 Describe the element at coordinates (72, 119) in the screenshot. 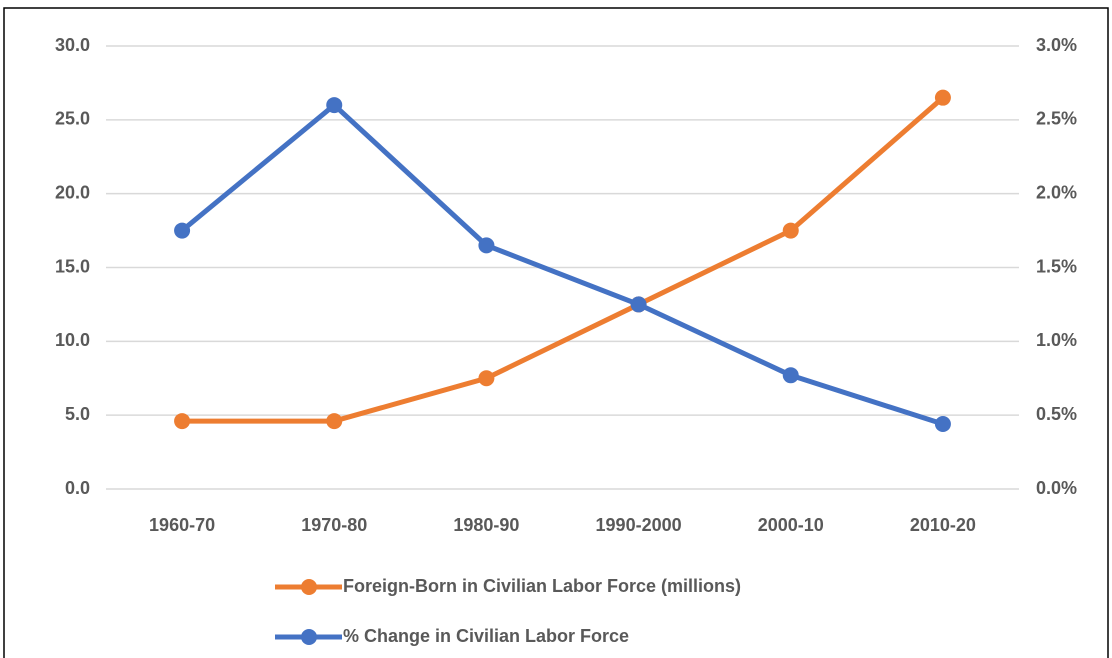

I see `y-tick-label: 25.0` at that location.